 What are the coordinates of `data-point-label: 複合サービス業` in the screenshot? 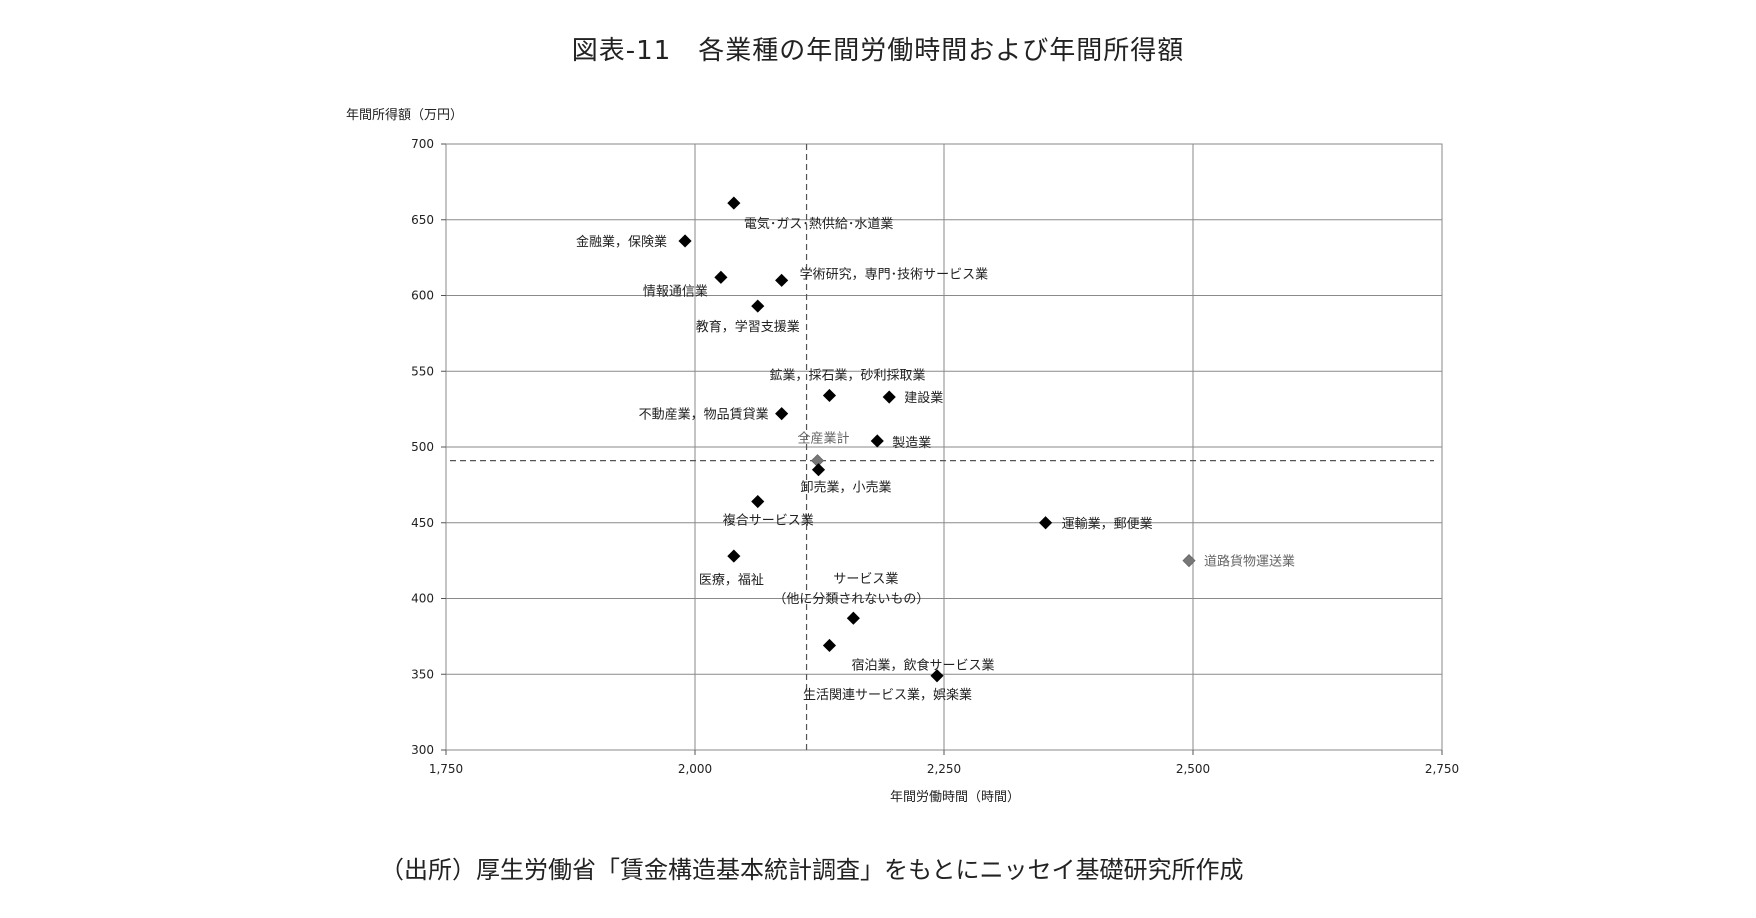 It's located at (768, 521).